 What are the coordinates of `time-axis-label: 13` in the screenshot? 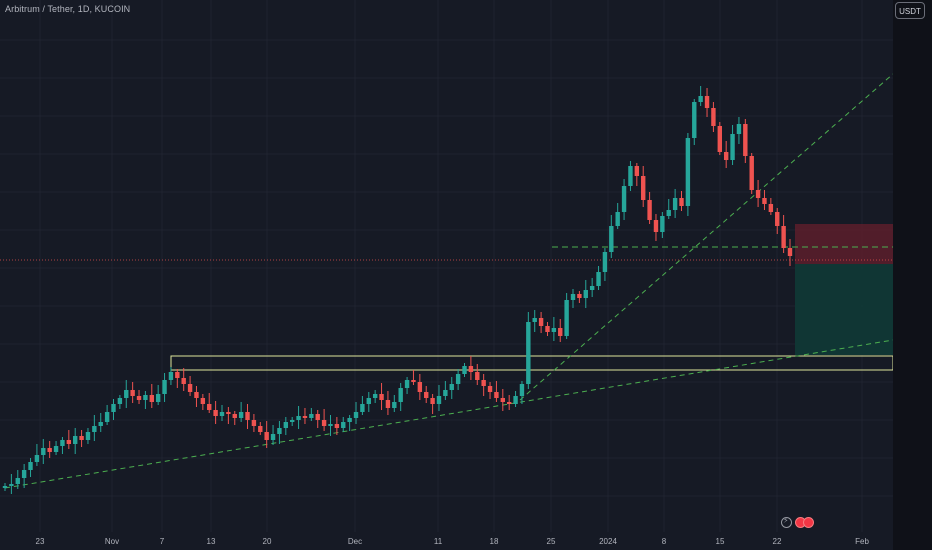 It's located at (211, 541).